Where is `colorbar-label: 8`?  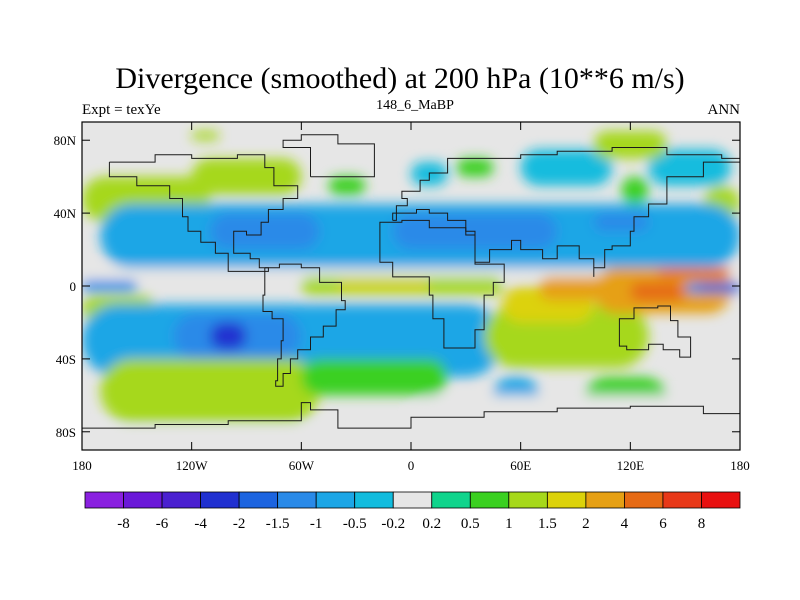 colorbar-label: 8 is located at coordinates (702, 524).